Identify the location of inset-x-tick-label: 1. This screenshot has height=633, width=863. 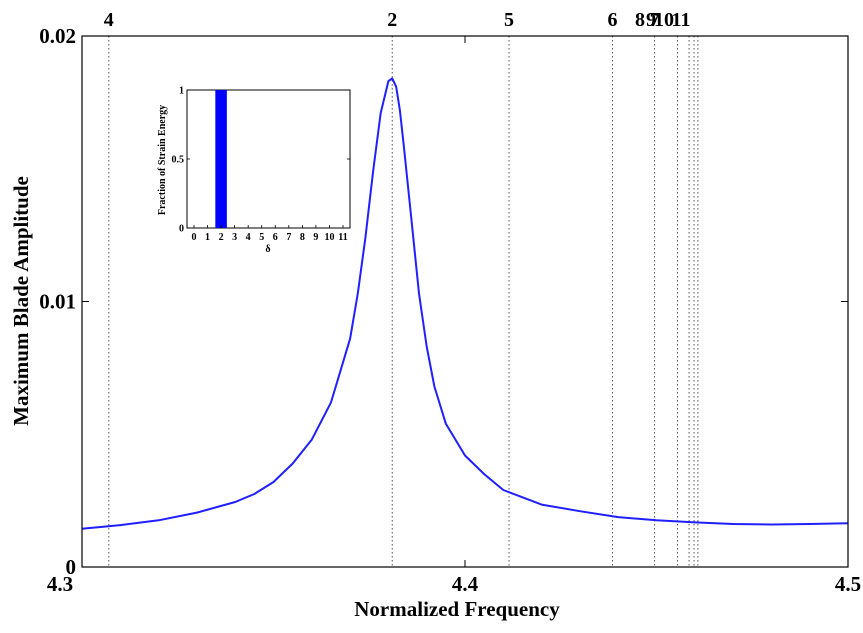
(207, 237).